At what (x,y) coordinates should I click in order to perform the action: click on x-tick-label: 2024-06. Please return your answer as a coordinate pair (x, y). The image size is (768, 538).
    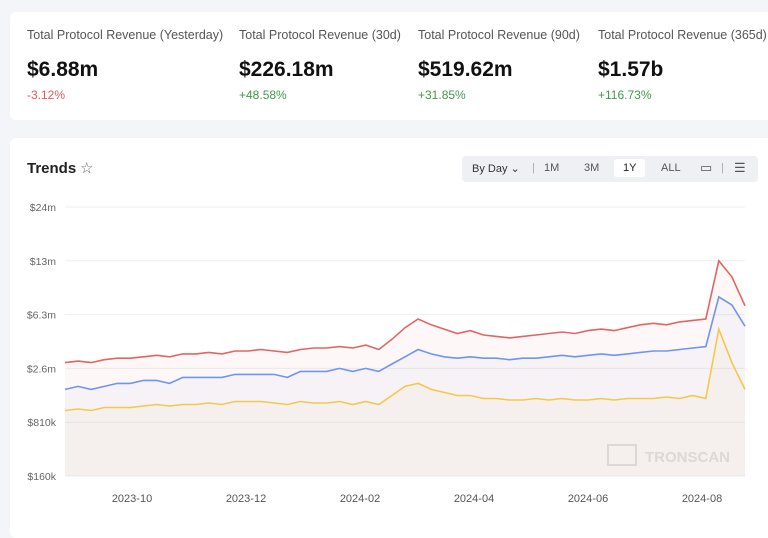
    Looking at the image, I should click on (588, 499).